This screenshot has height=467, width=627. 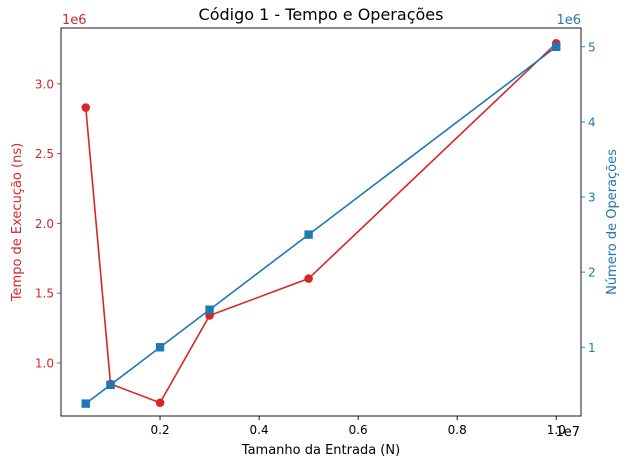 I want to click on x-tick-label-1: 0.4, so click(x=259, y=430).